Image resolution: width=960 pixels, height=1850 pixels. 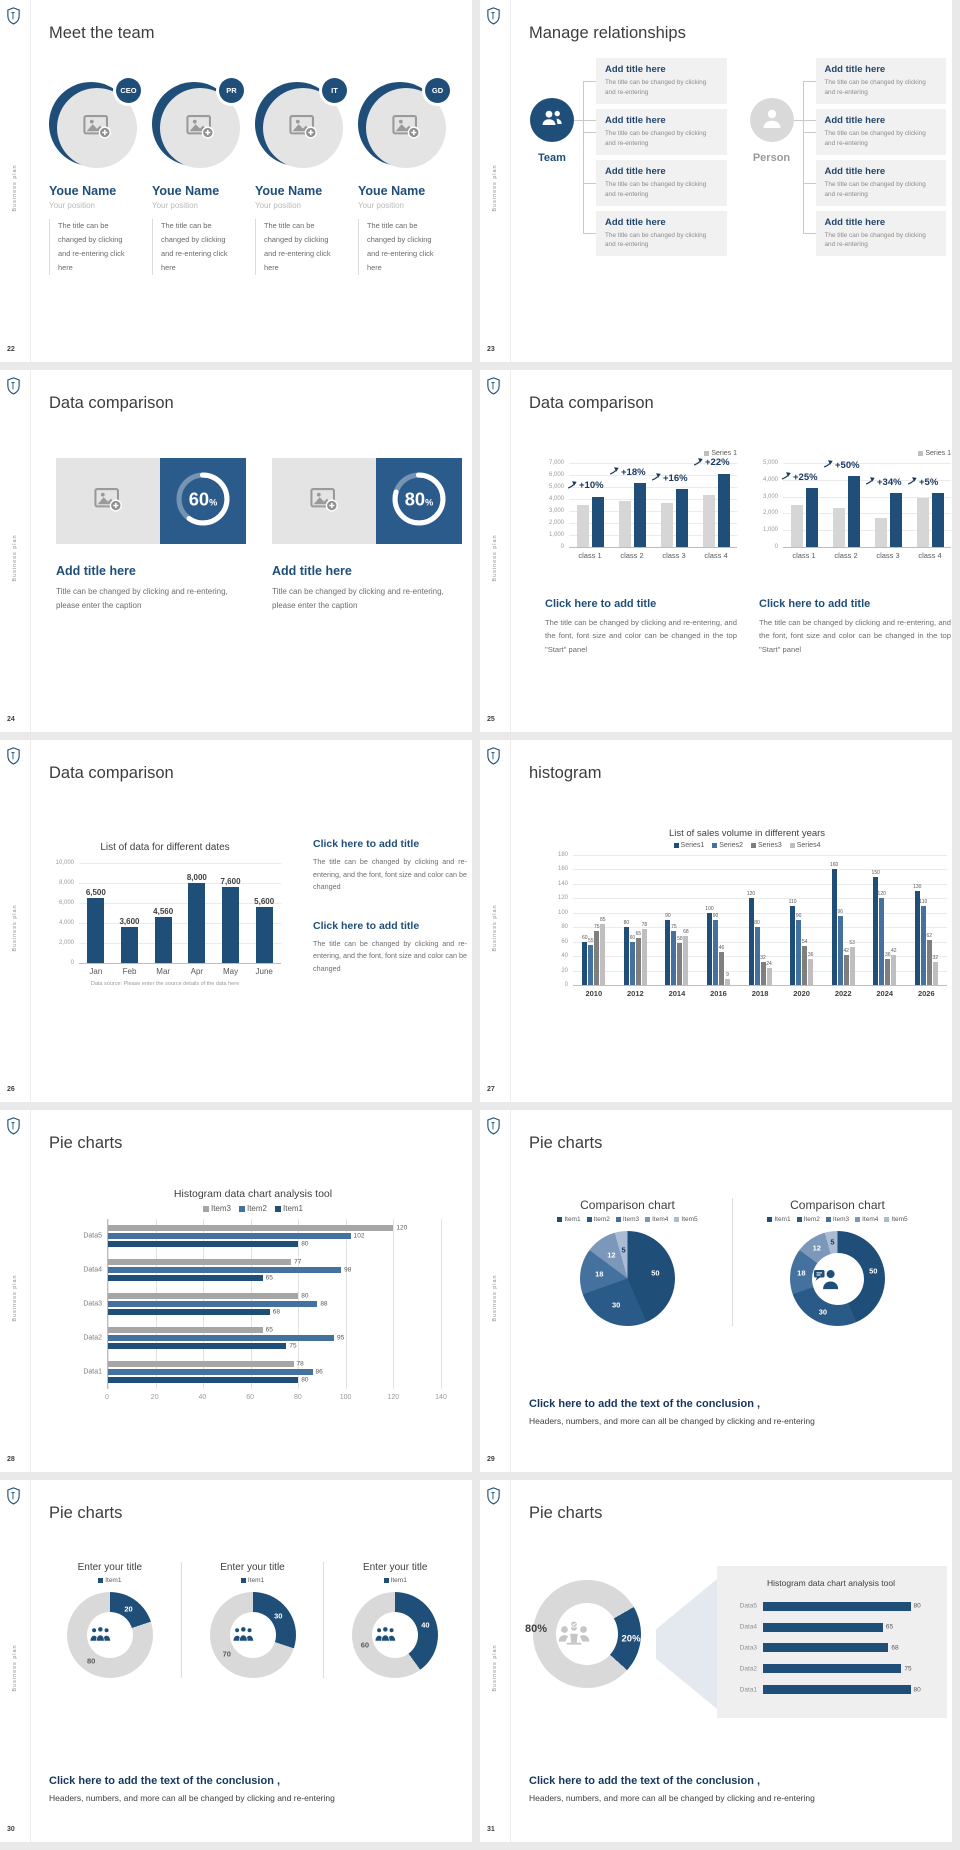 What do you see at coordinates (804, 942) in the screenshot?
I see `bar-value-label: 54` at bounding box center [804, 942].